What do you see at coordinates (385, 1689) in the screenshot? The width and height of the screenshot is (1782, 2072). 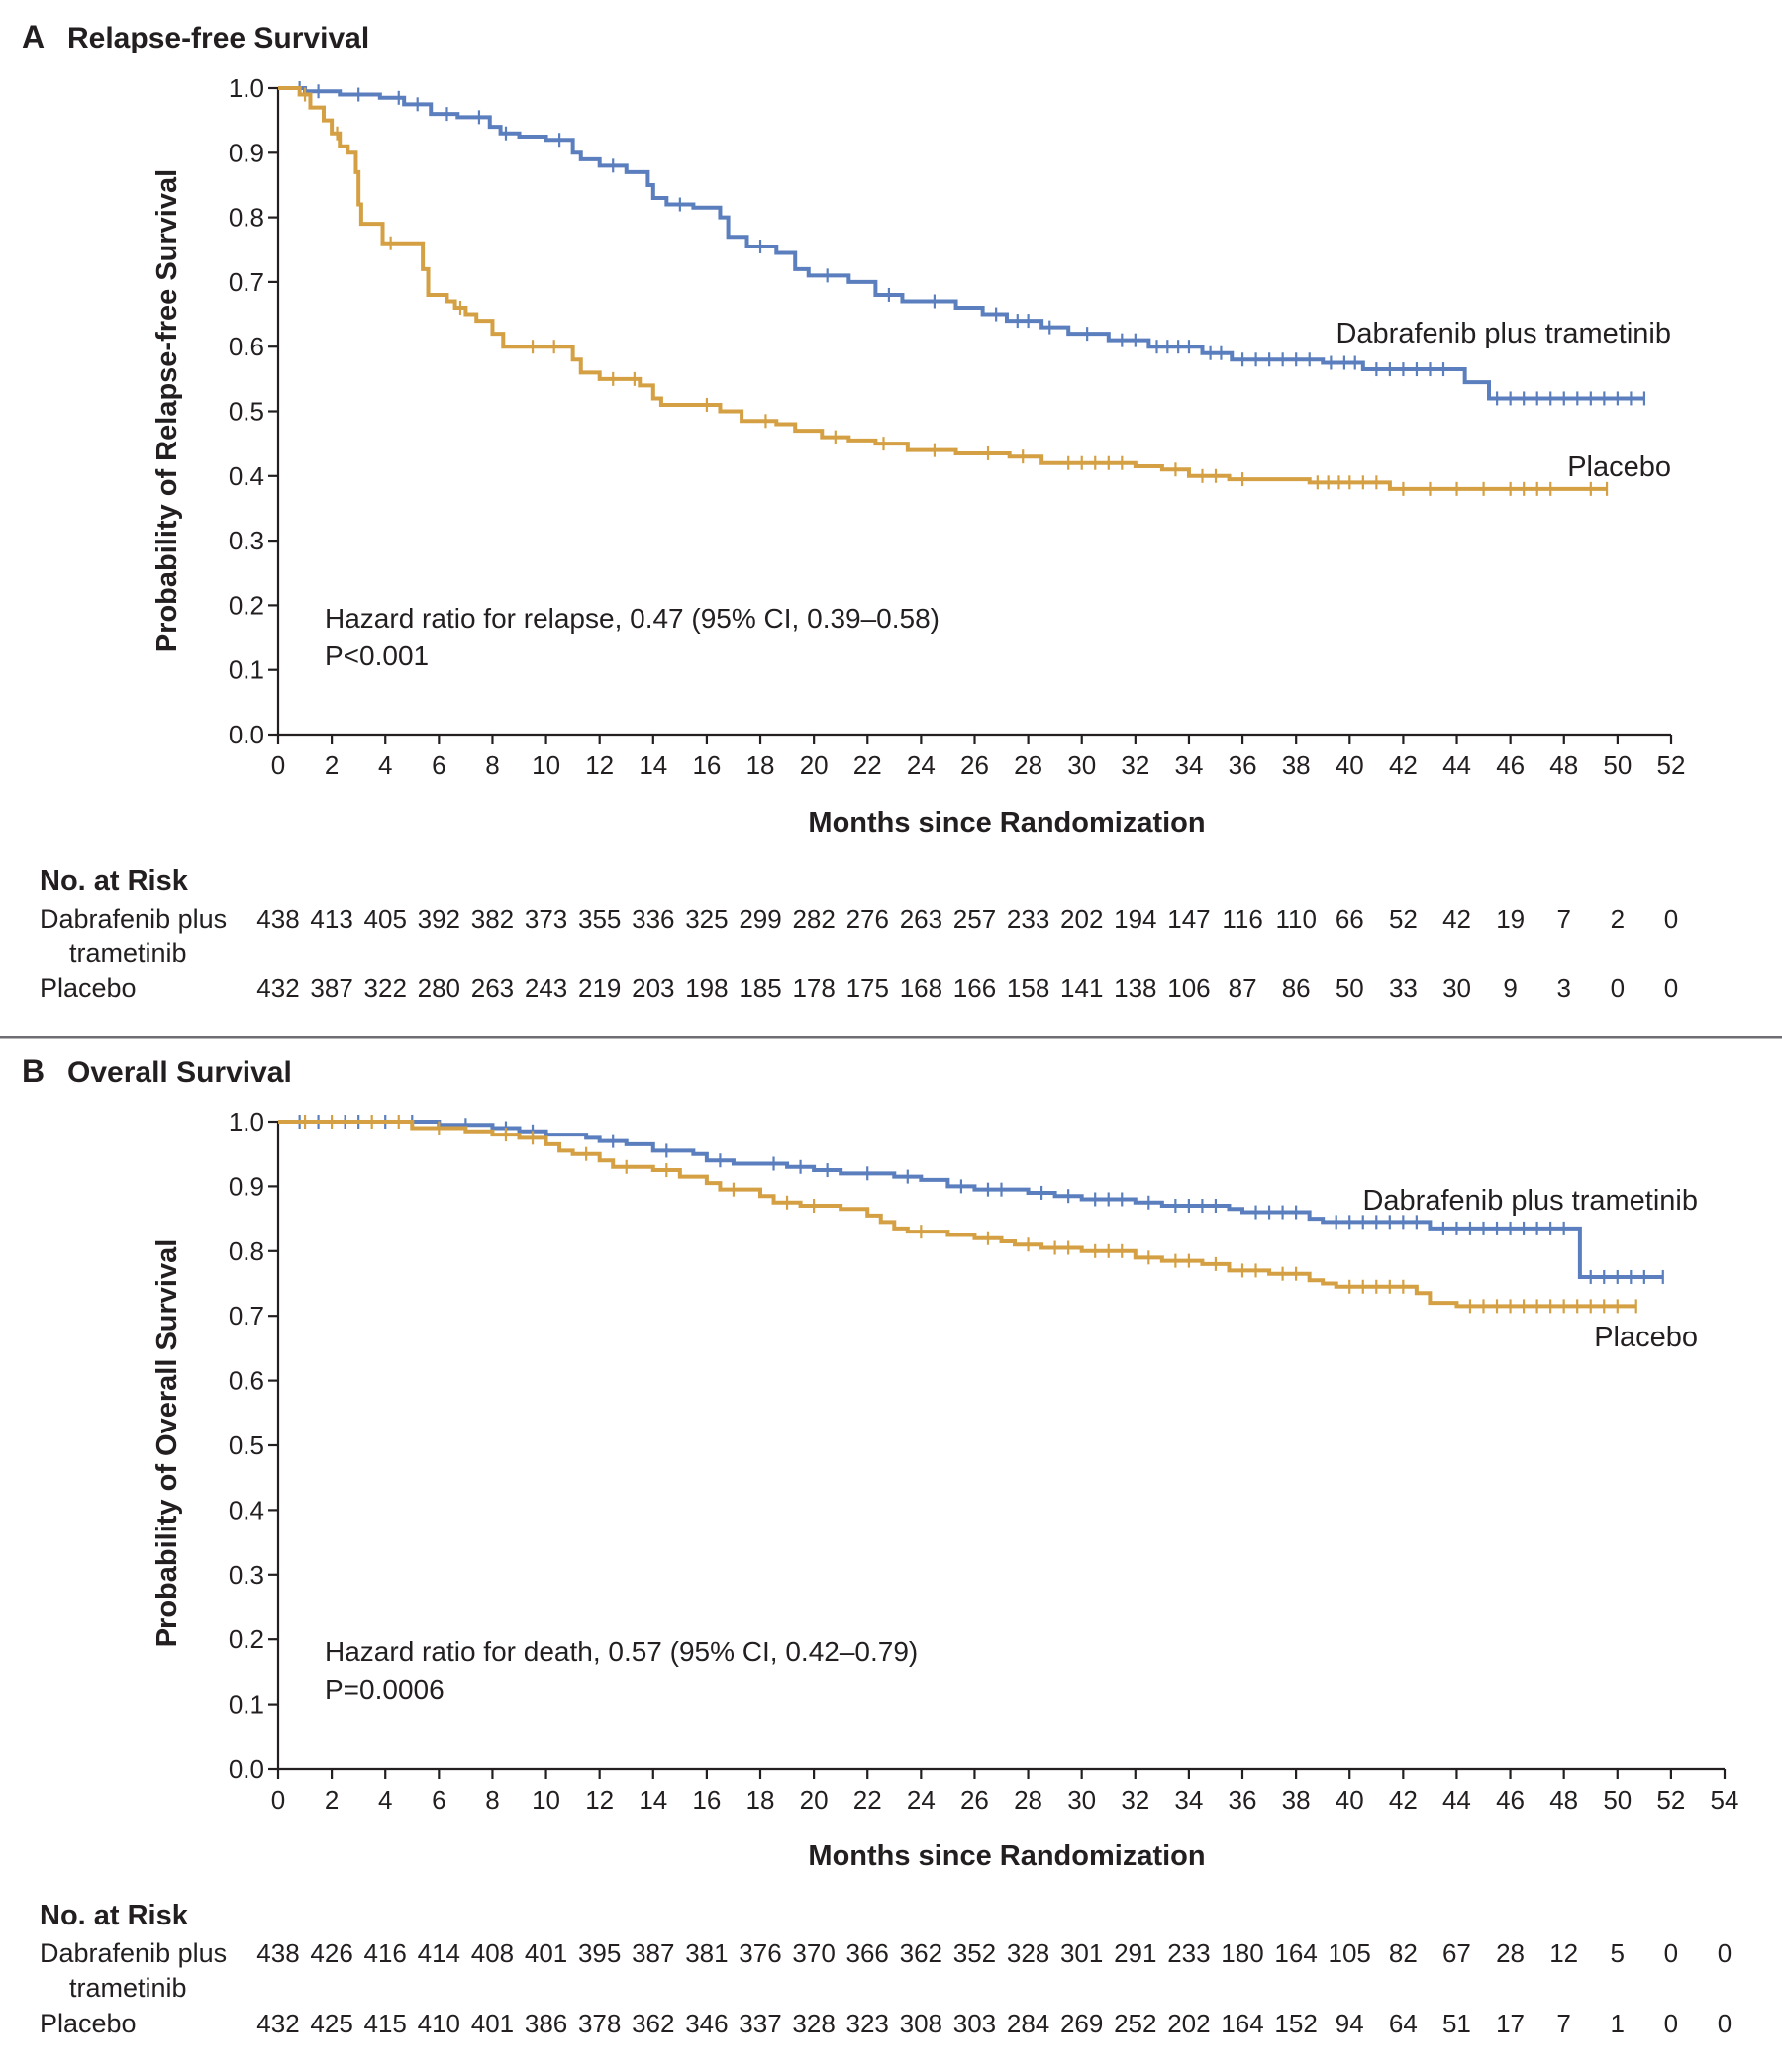 I see `panel-b-p-value: P=0.0006` at bounding box center [385, 1689].